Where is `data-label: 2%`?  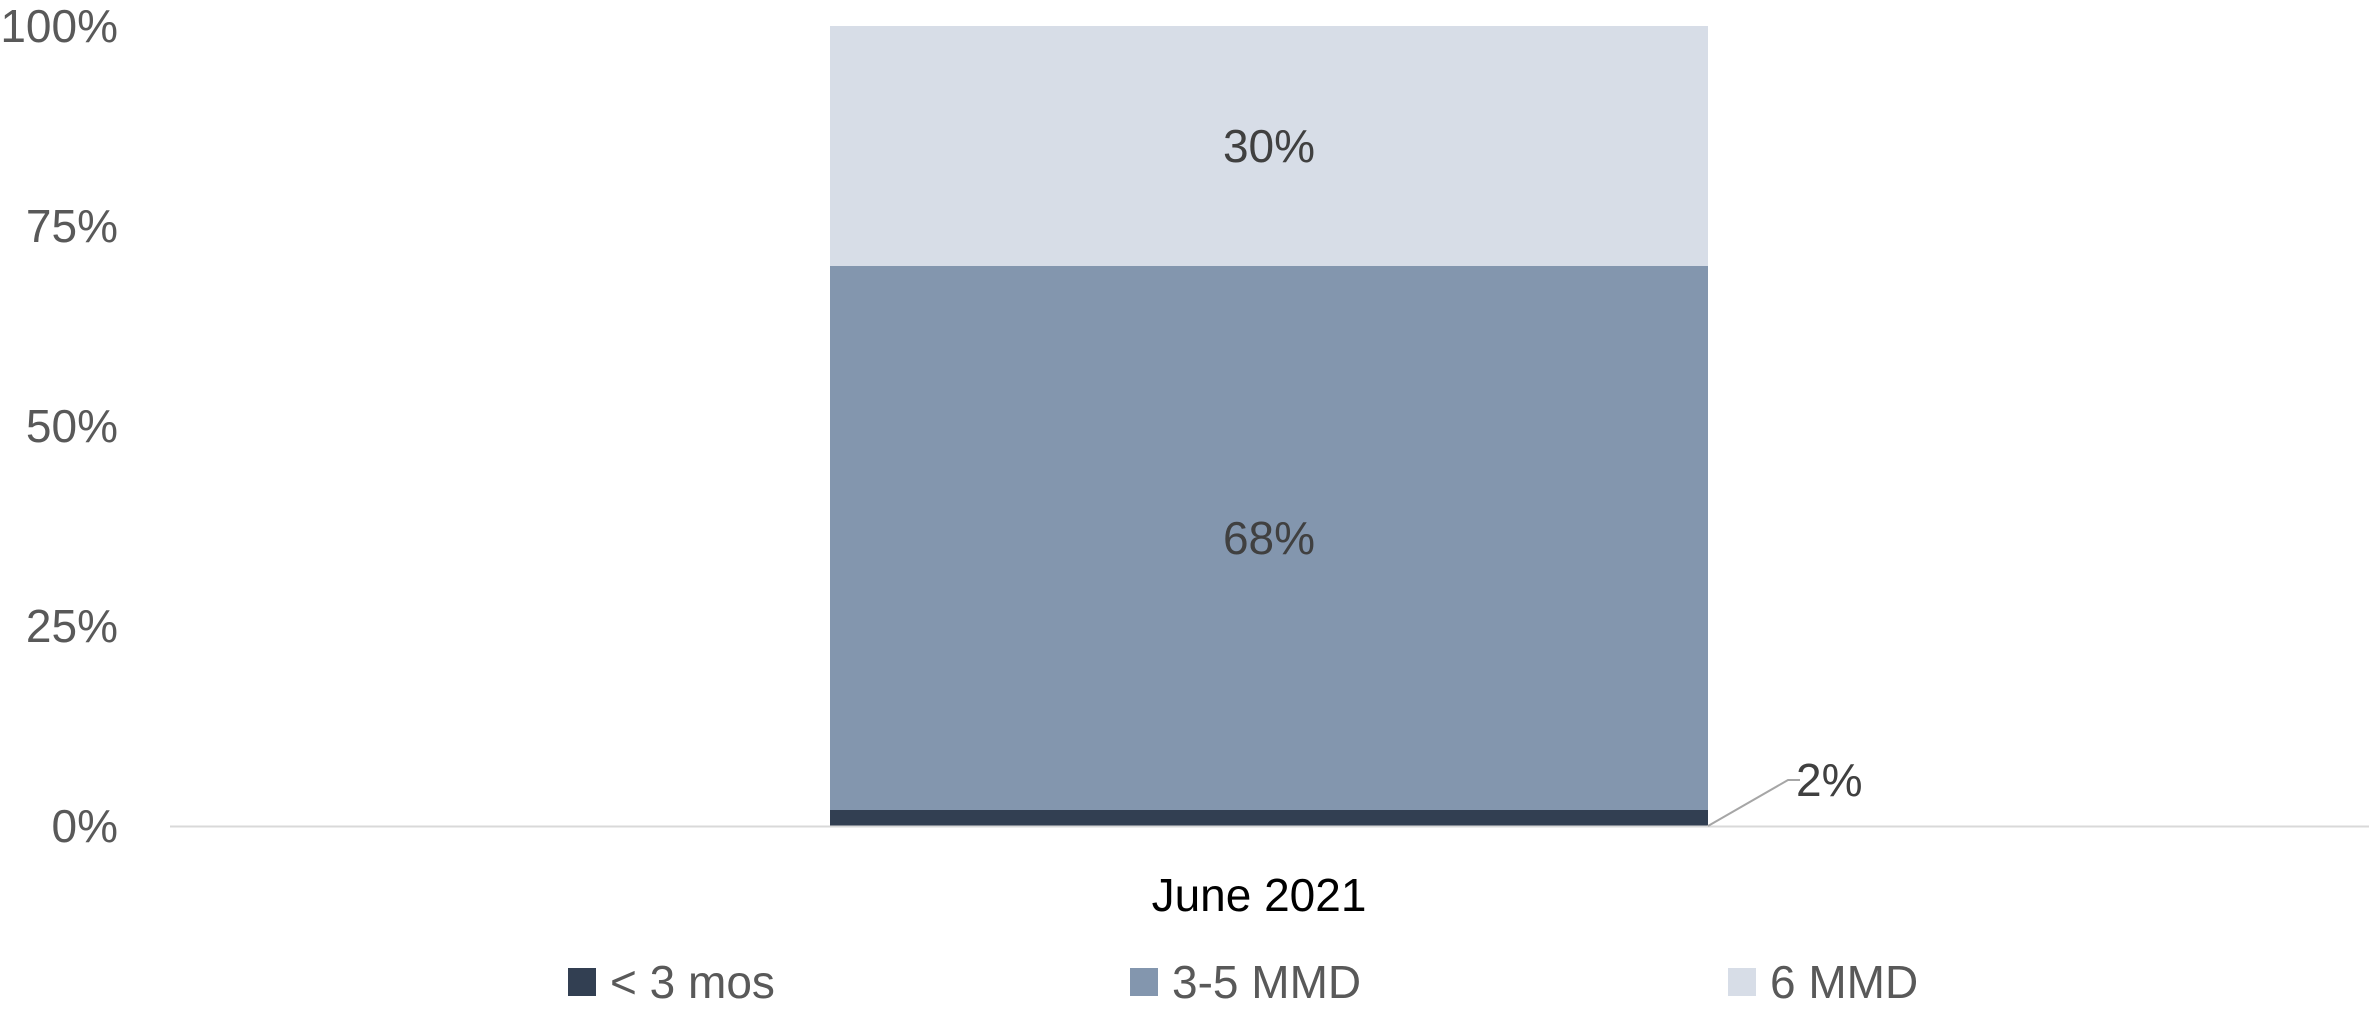 data-label: 2% is located at coordinates (1829, 780).